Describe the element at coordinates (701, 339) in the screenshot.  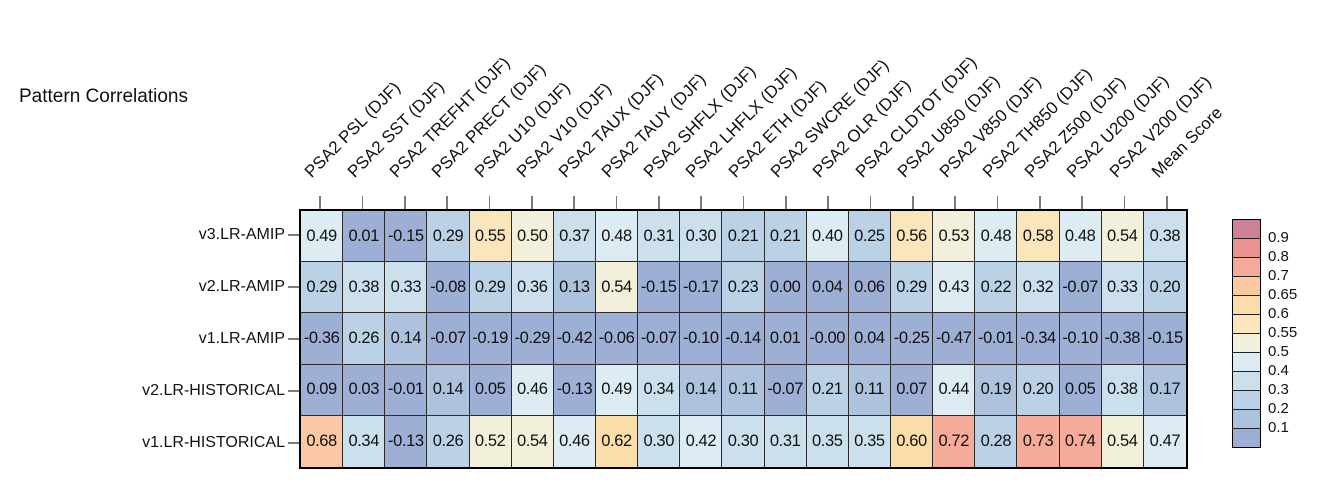
I see `heatmap-cell: -0.10` at that location.